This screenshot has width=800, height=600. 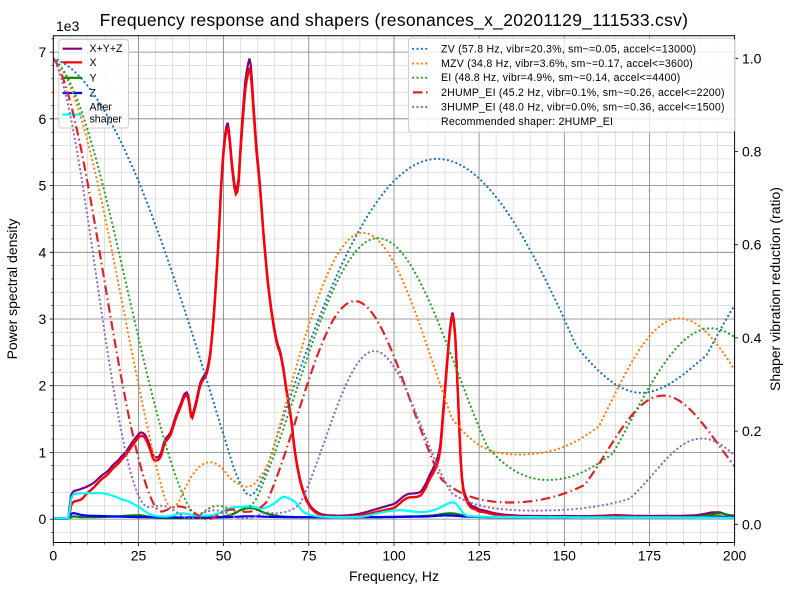 What do you see at coordinates (527, 122) in the screenshot?
I see `svg-text: Recommended shaper: 2HUMP_EI` at bounding box center [527, 122].